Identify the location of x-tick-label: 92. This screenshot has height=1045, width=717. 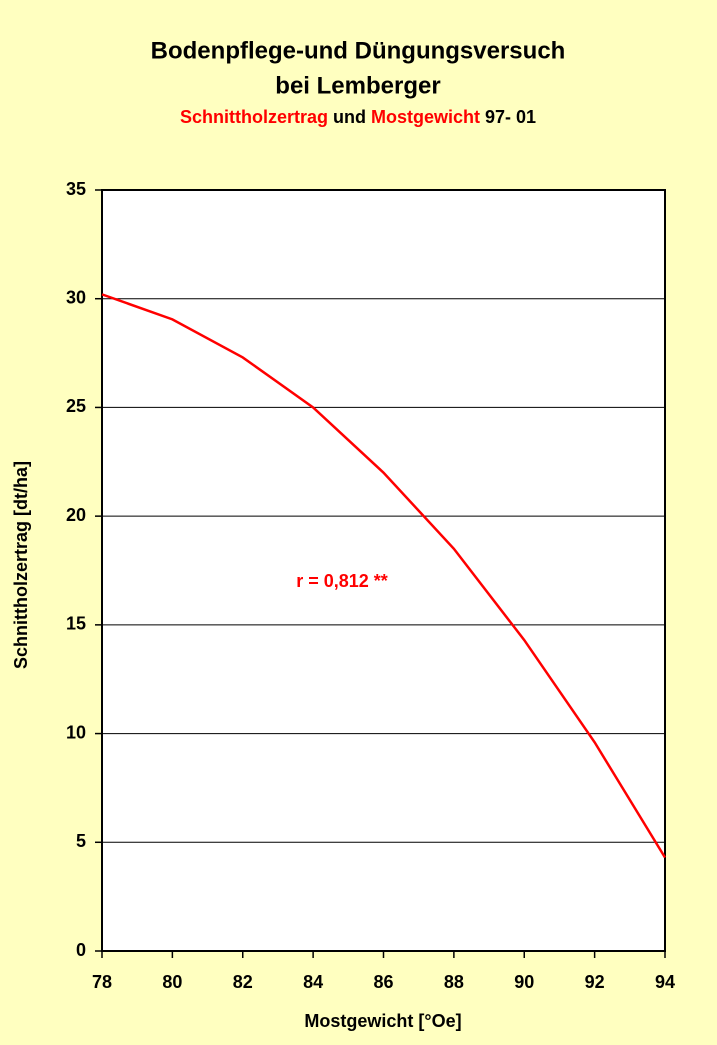
(595, 982).